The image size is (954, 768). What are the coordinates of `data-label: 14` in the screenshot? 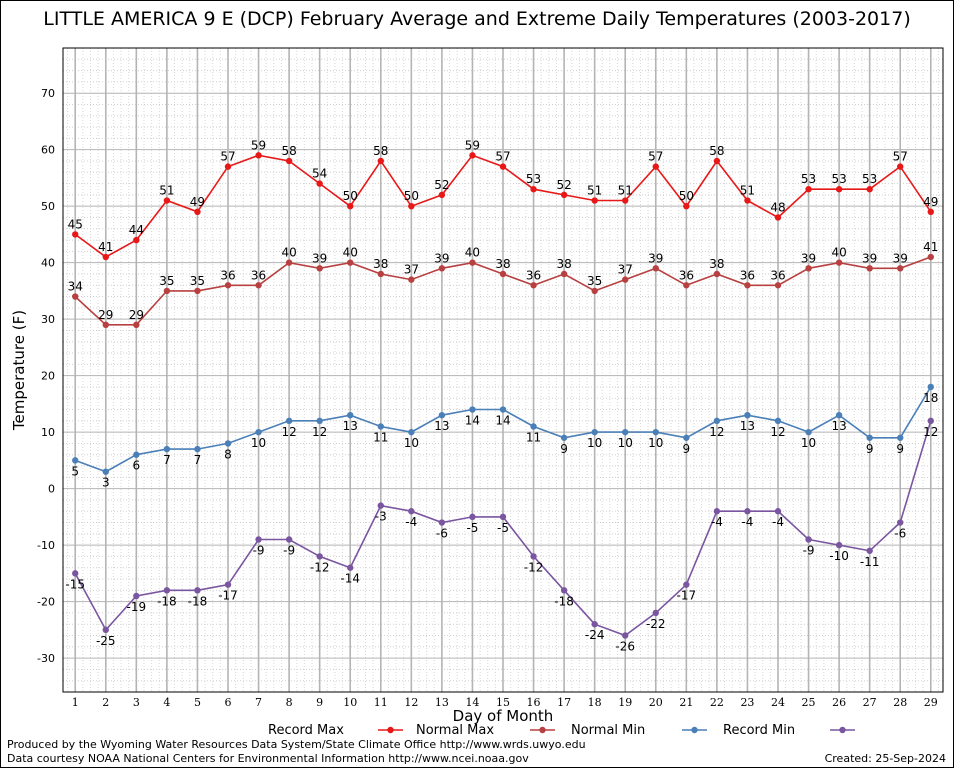 It's located at (502, 421).